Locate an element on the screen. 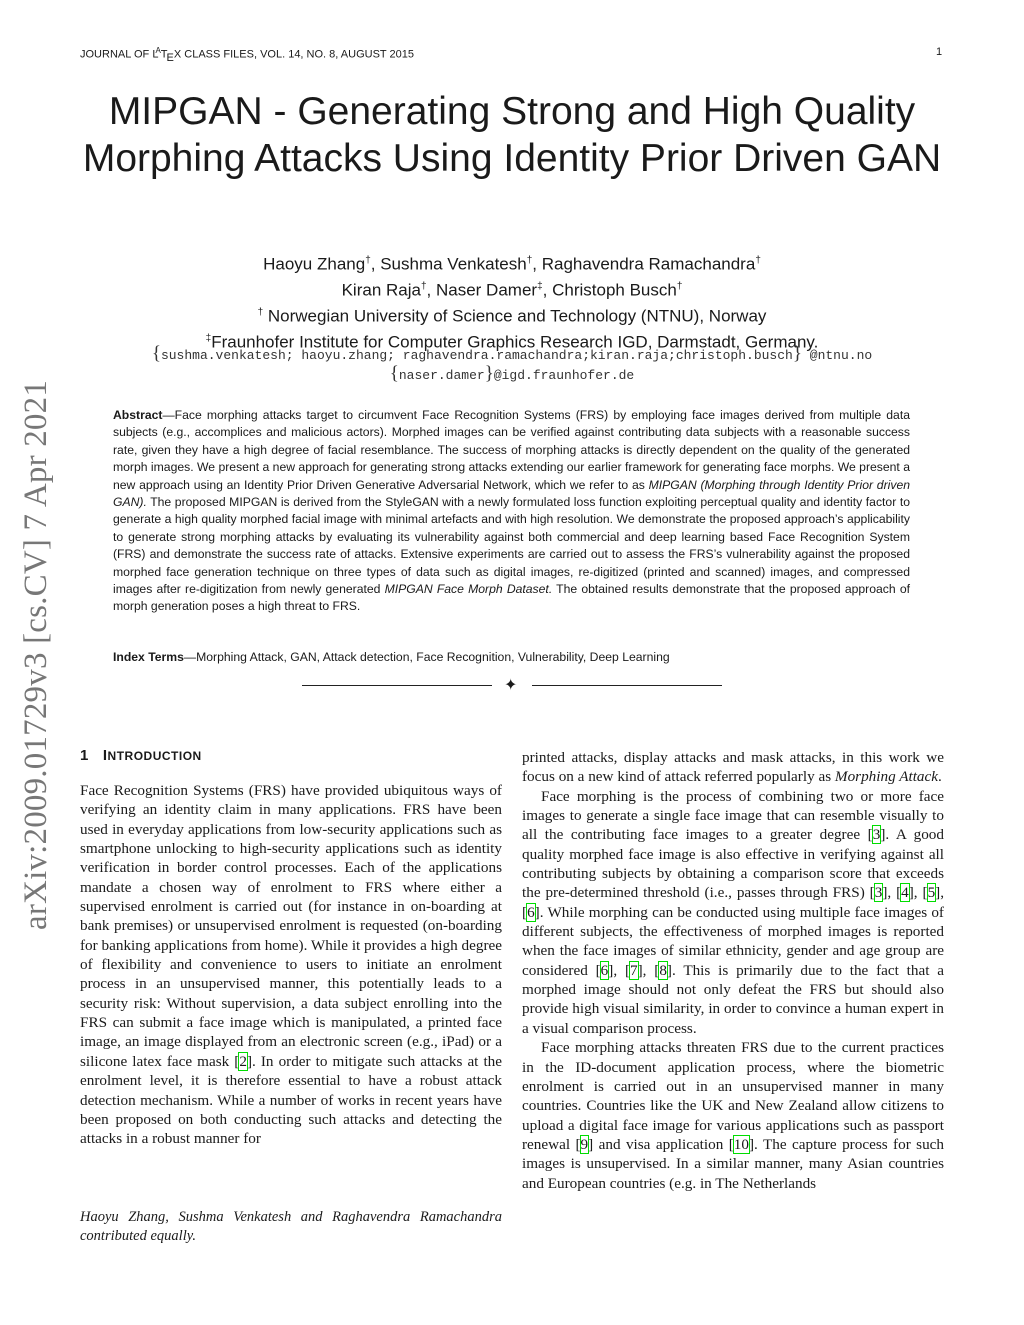 The height and width of the screenshot is (1325, 1024). index-terms-label: Index Terms is located at coordinates (148, 657).